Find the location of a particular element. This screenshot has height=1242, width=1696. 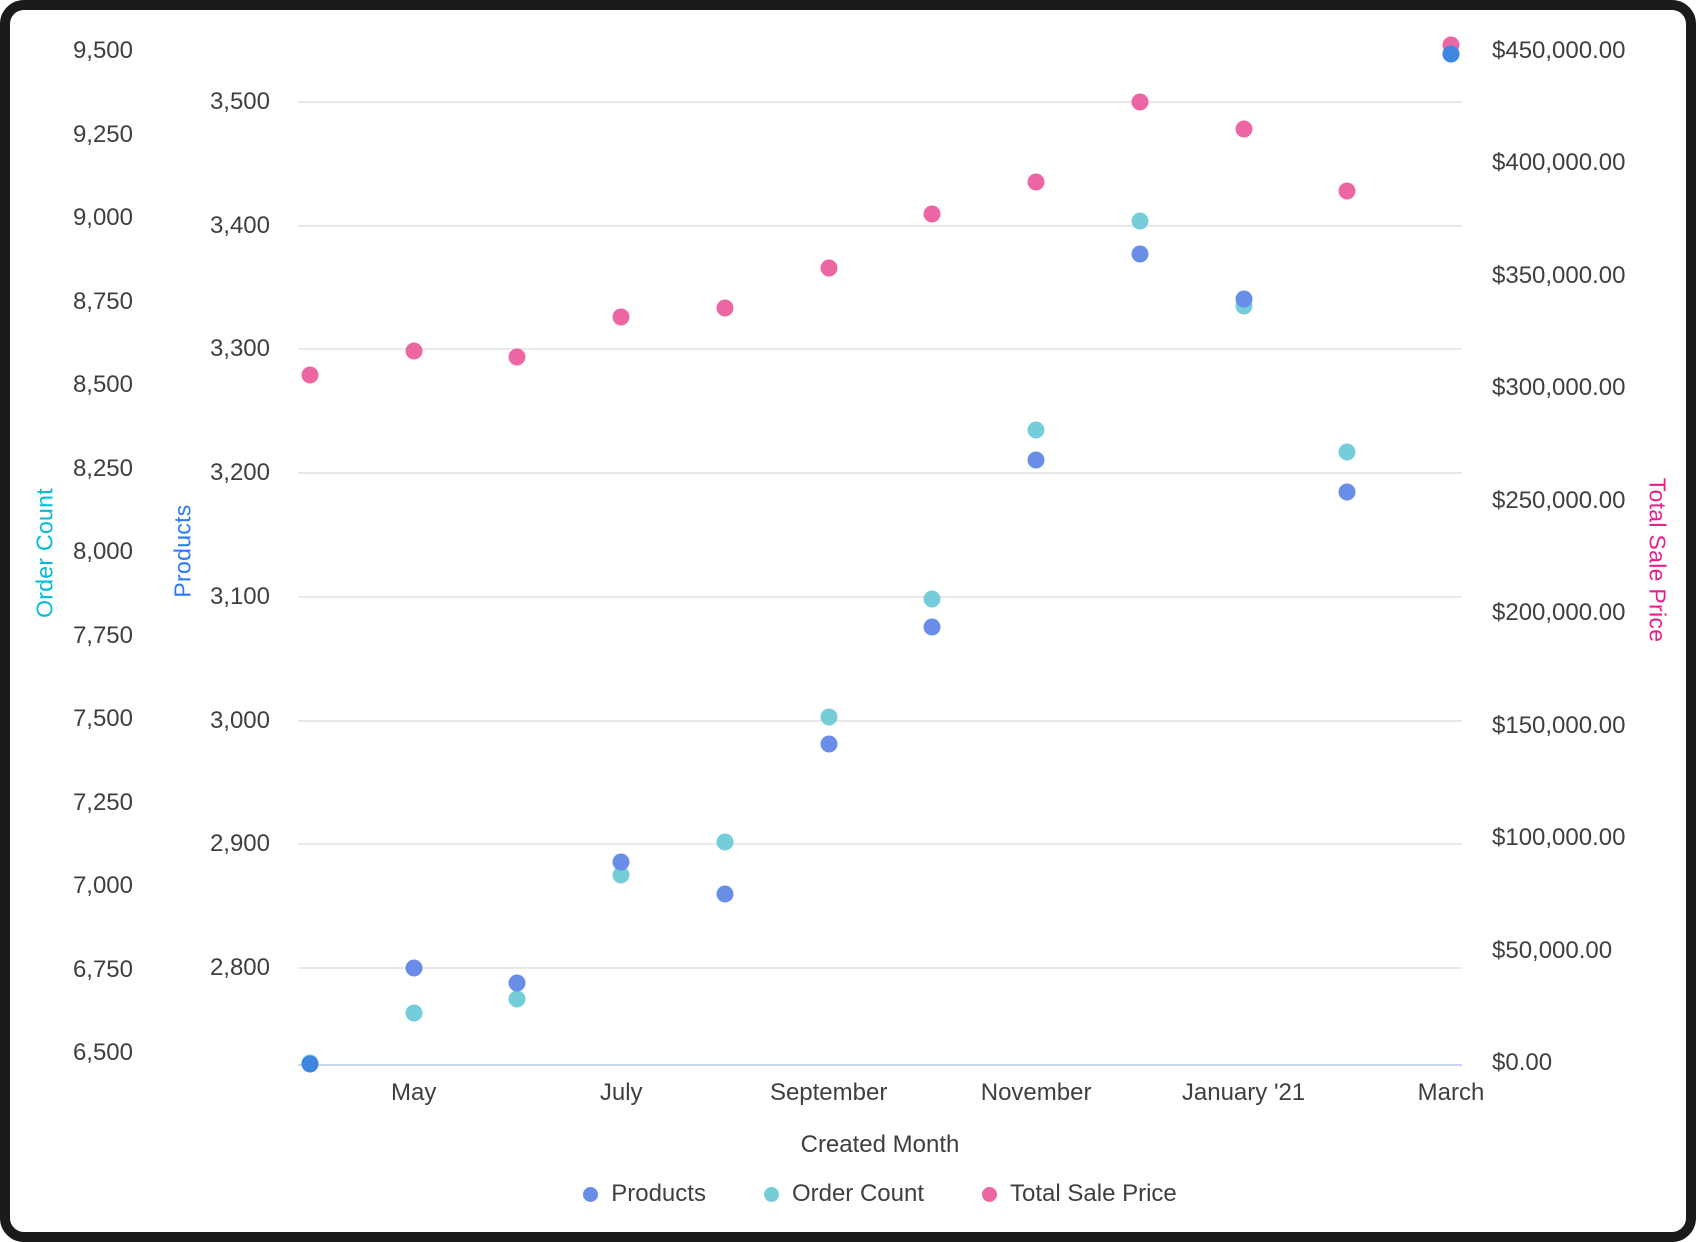

x-tick-label: May is located at coordinates (414, 1092).